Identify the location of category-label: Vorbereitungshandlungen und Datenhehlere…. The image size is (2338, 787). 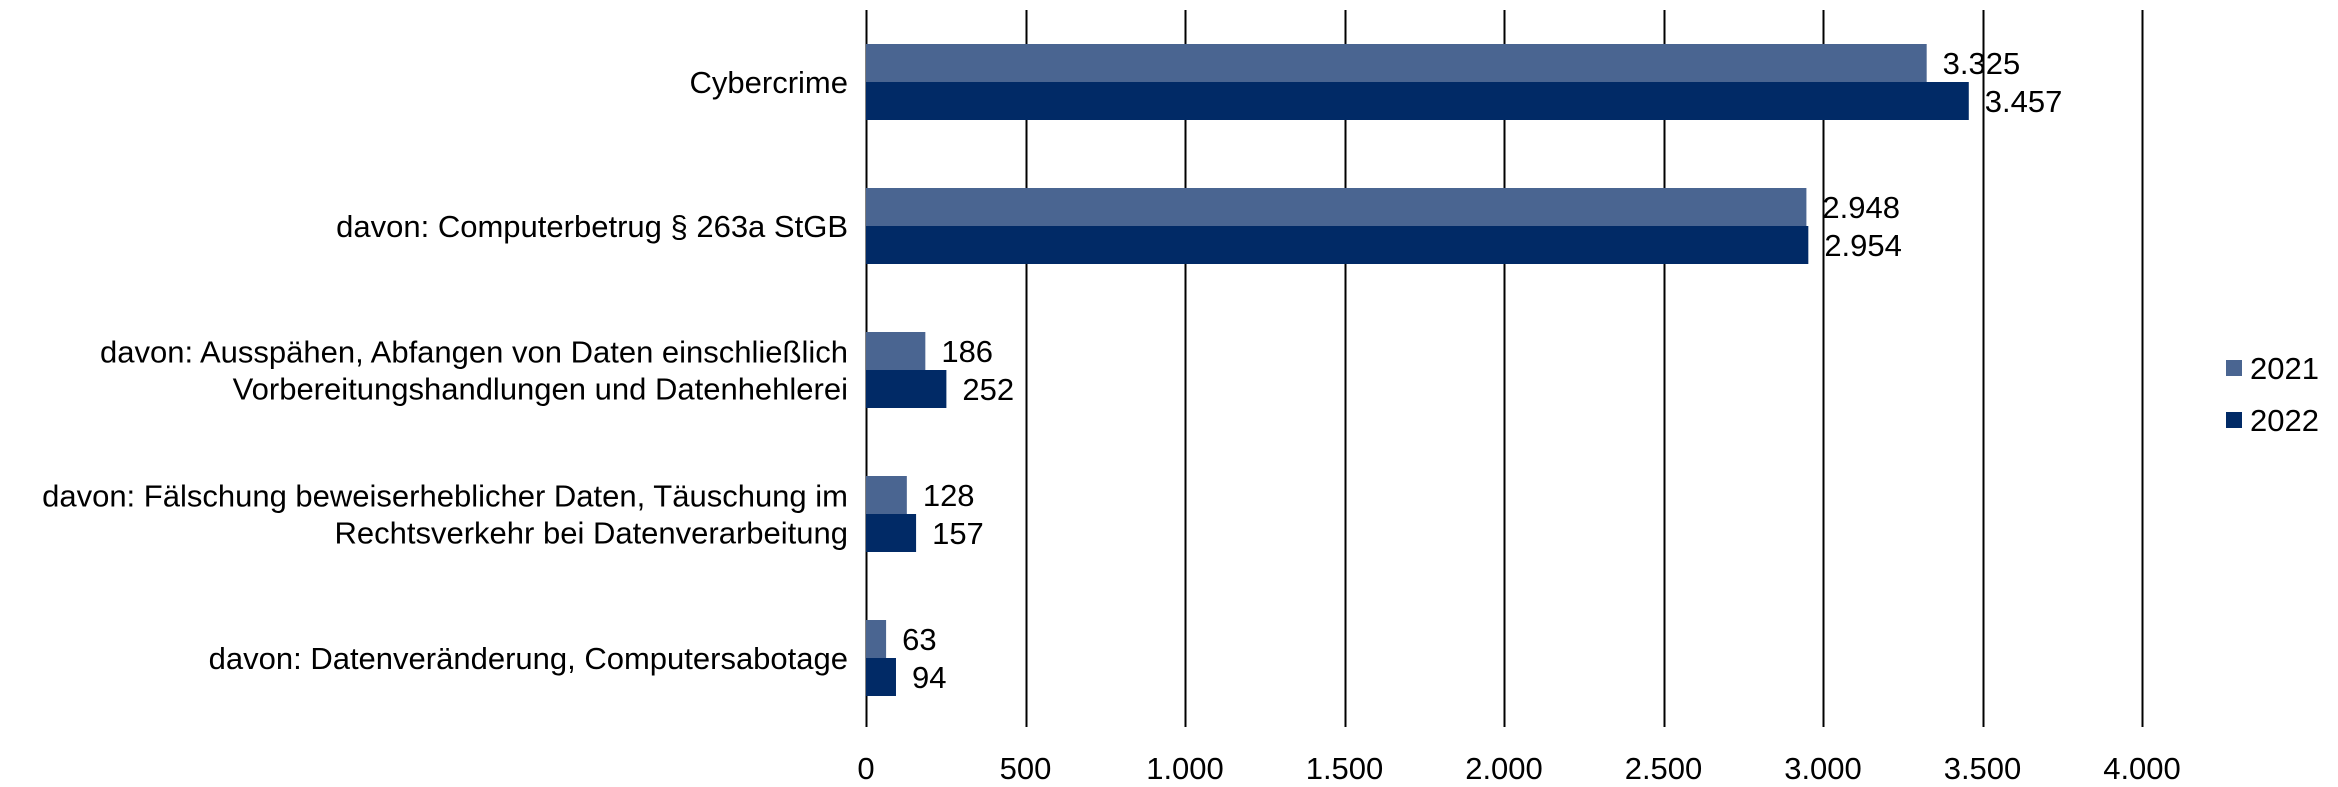
(540, 389).